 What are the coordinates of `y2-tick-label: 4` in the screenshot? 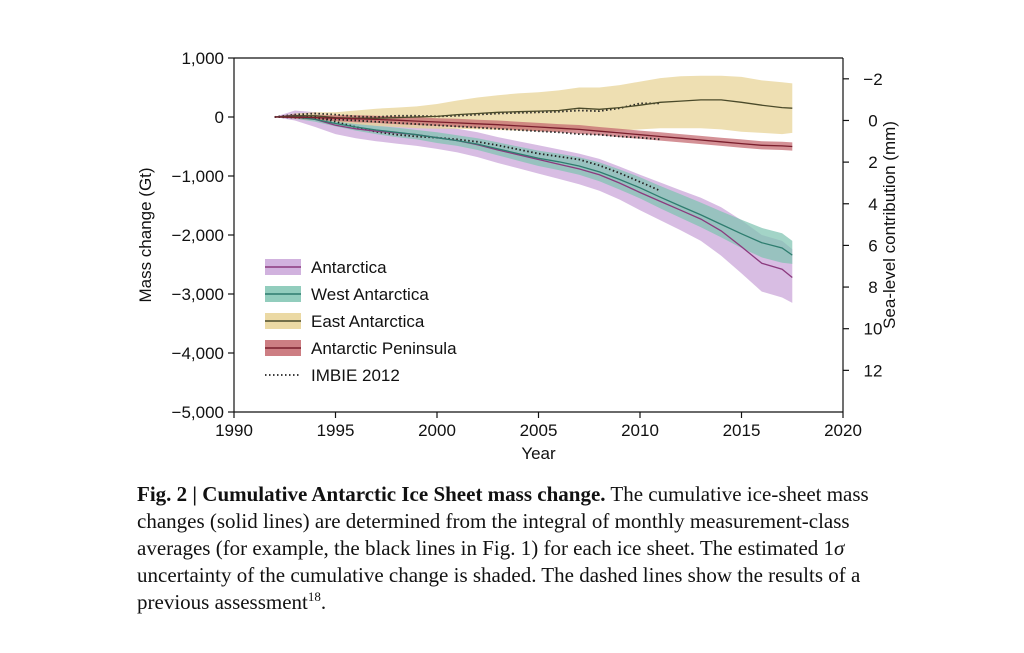 It's located at (872, 204).